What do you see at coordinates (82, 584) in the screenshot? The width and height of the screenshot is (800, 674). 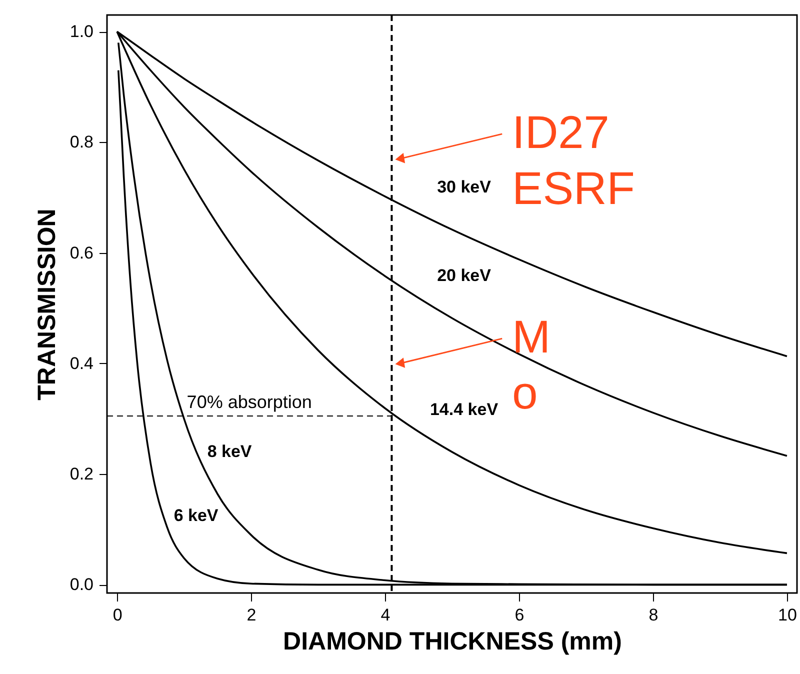 I see `y-tick-label: 0.0` at bounding box center [82, 584].